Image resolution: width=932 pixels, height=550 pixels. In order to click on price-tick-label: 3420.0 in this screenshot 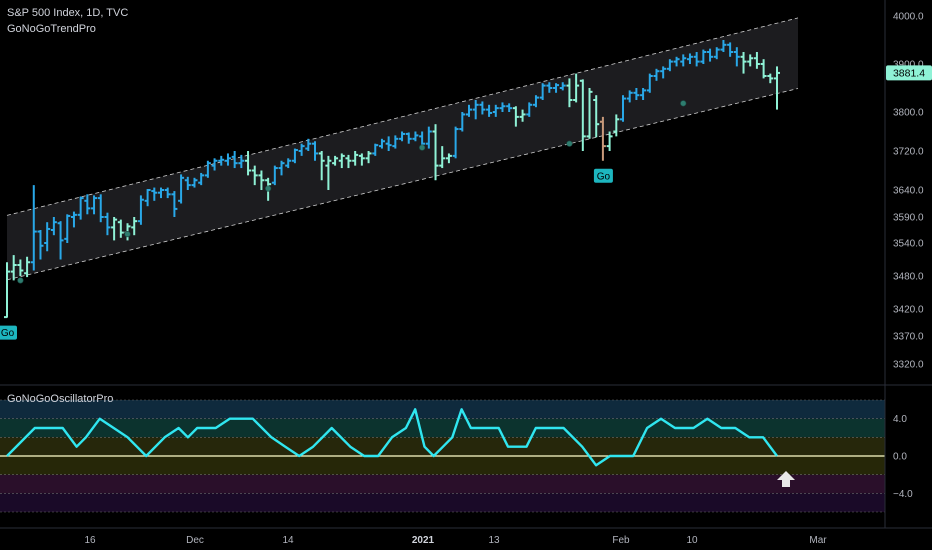, I will do `click(908, 310)`.